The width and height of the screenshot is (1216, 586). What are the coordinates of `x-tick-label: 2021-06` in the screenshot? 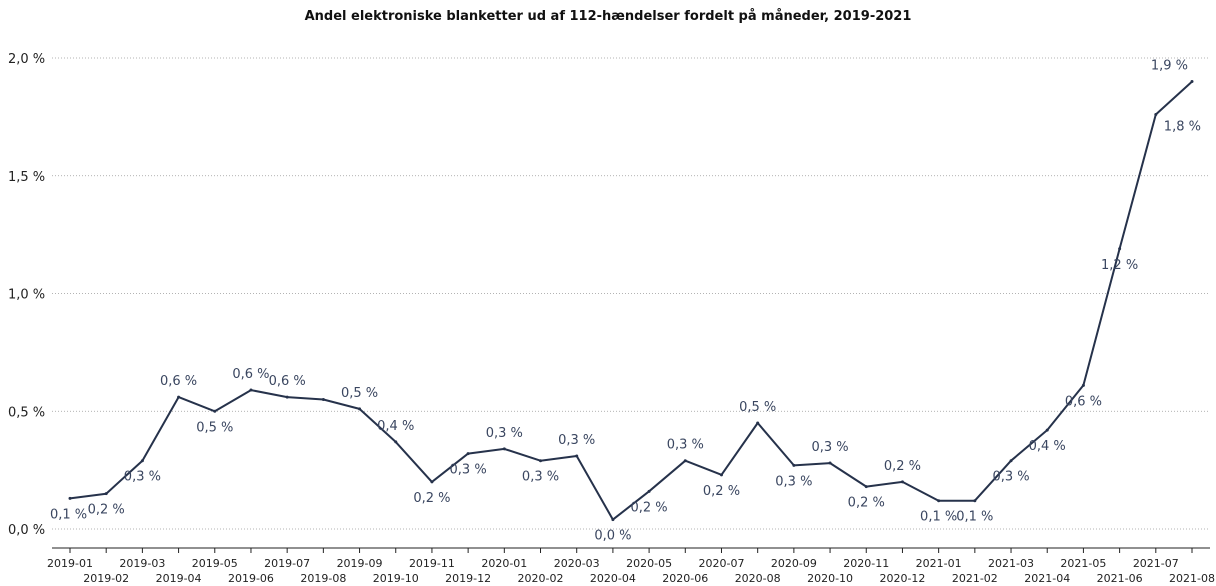 It's located at (1120, 578).